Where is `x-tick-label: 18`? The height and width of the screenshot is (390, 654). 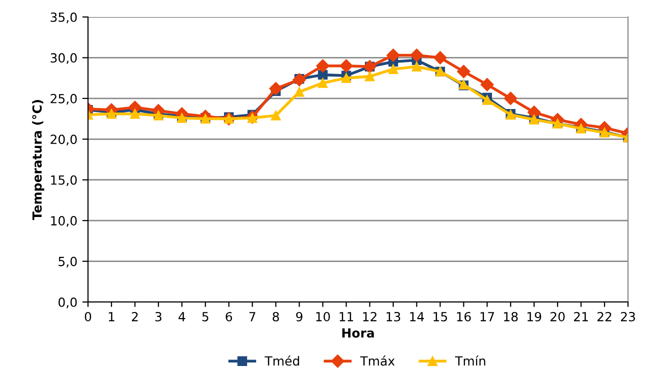 x-tick-label: 18 is located at coordinates (511, 317).